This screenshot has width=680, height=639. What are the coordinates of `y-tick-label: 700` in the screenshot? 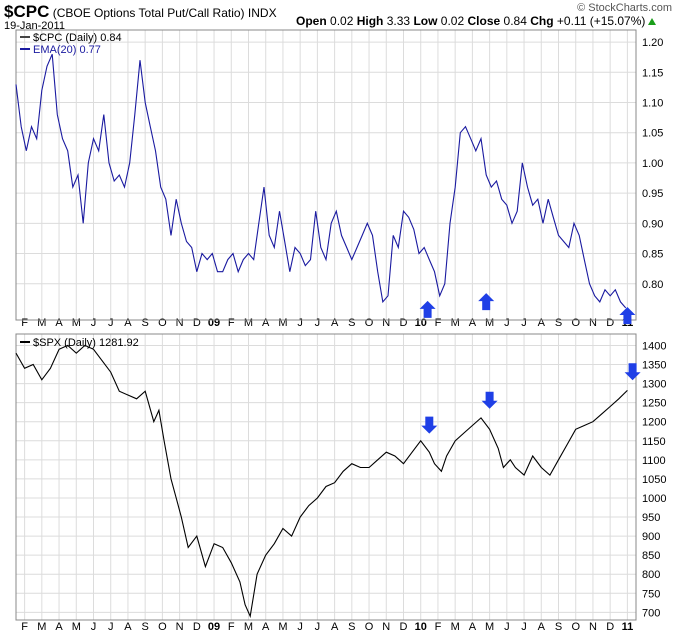 It's located at (651, 613).